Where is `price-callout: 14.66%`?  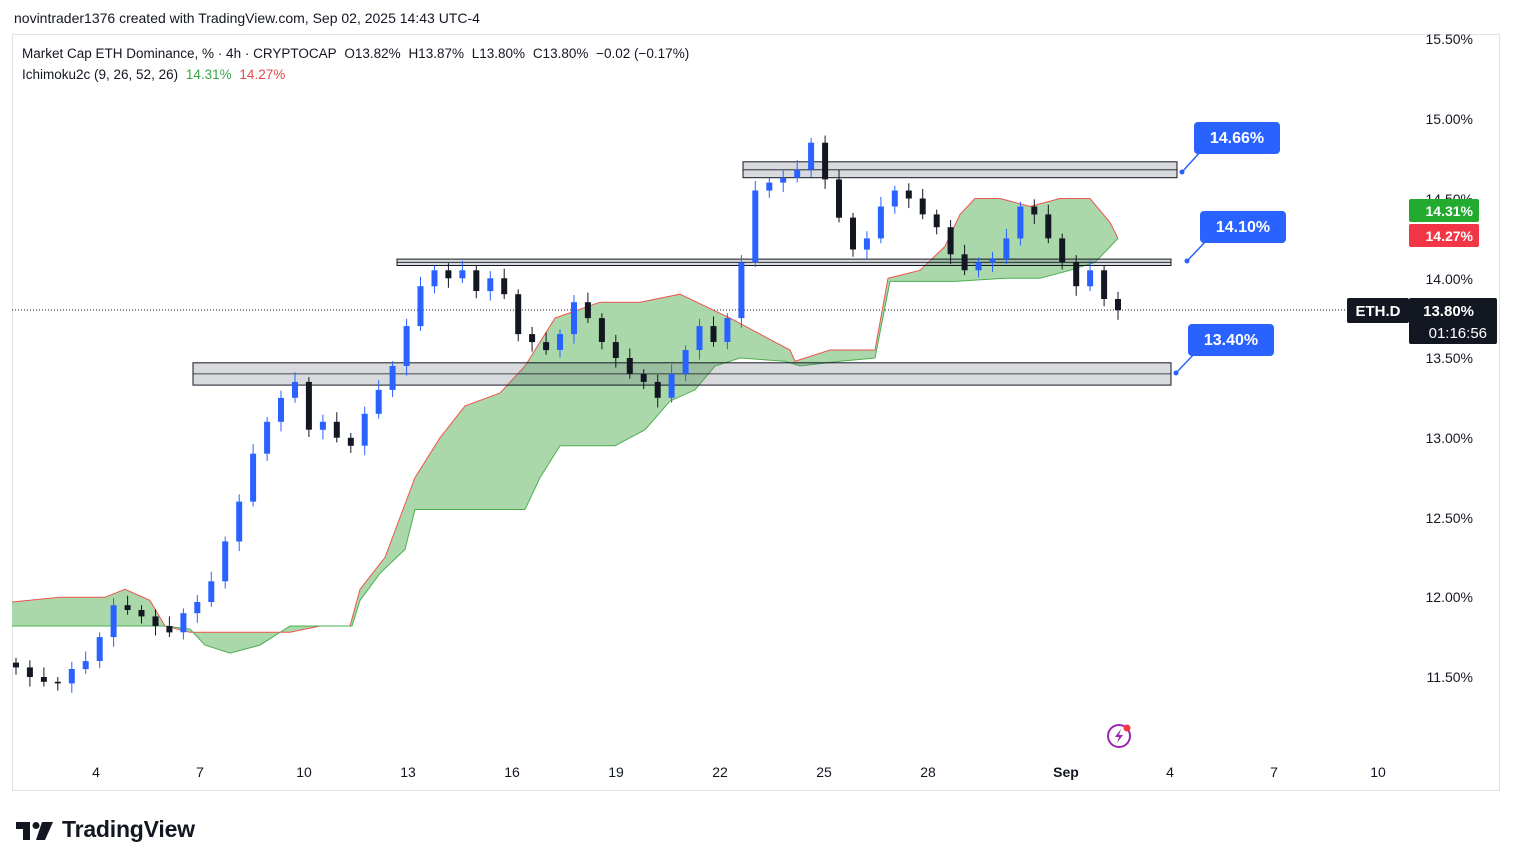
price-callout: 14.66% is located at coordinates (1230, 148).